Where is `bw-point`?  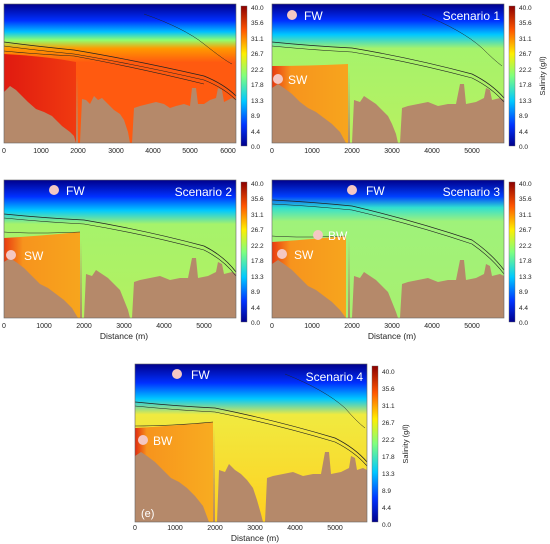
bw-point is located at coordinates (143, 440).